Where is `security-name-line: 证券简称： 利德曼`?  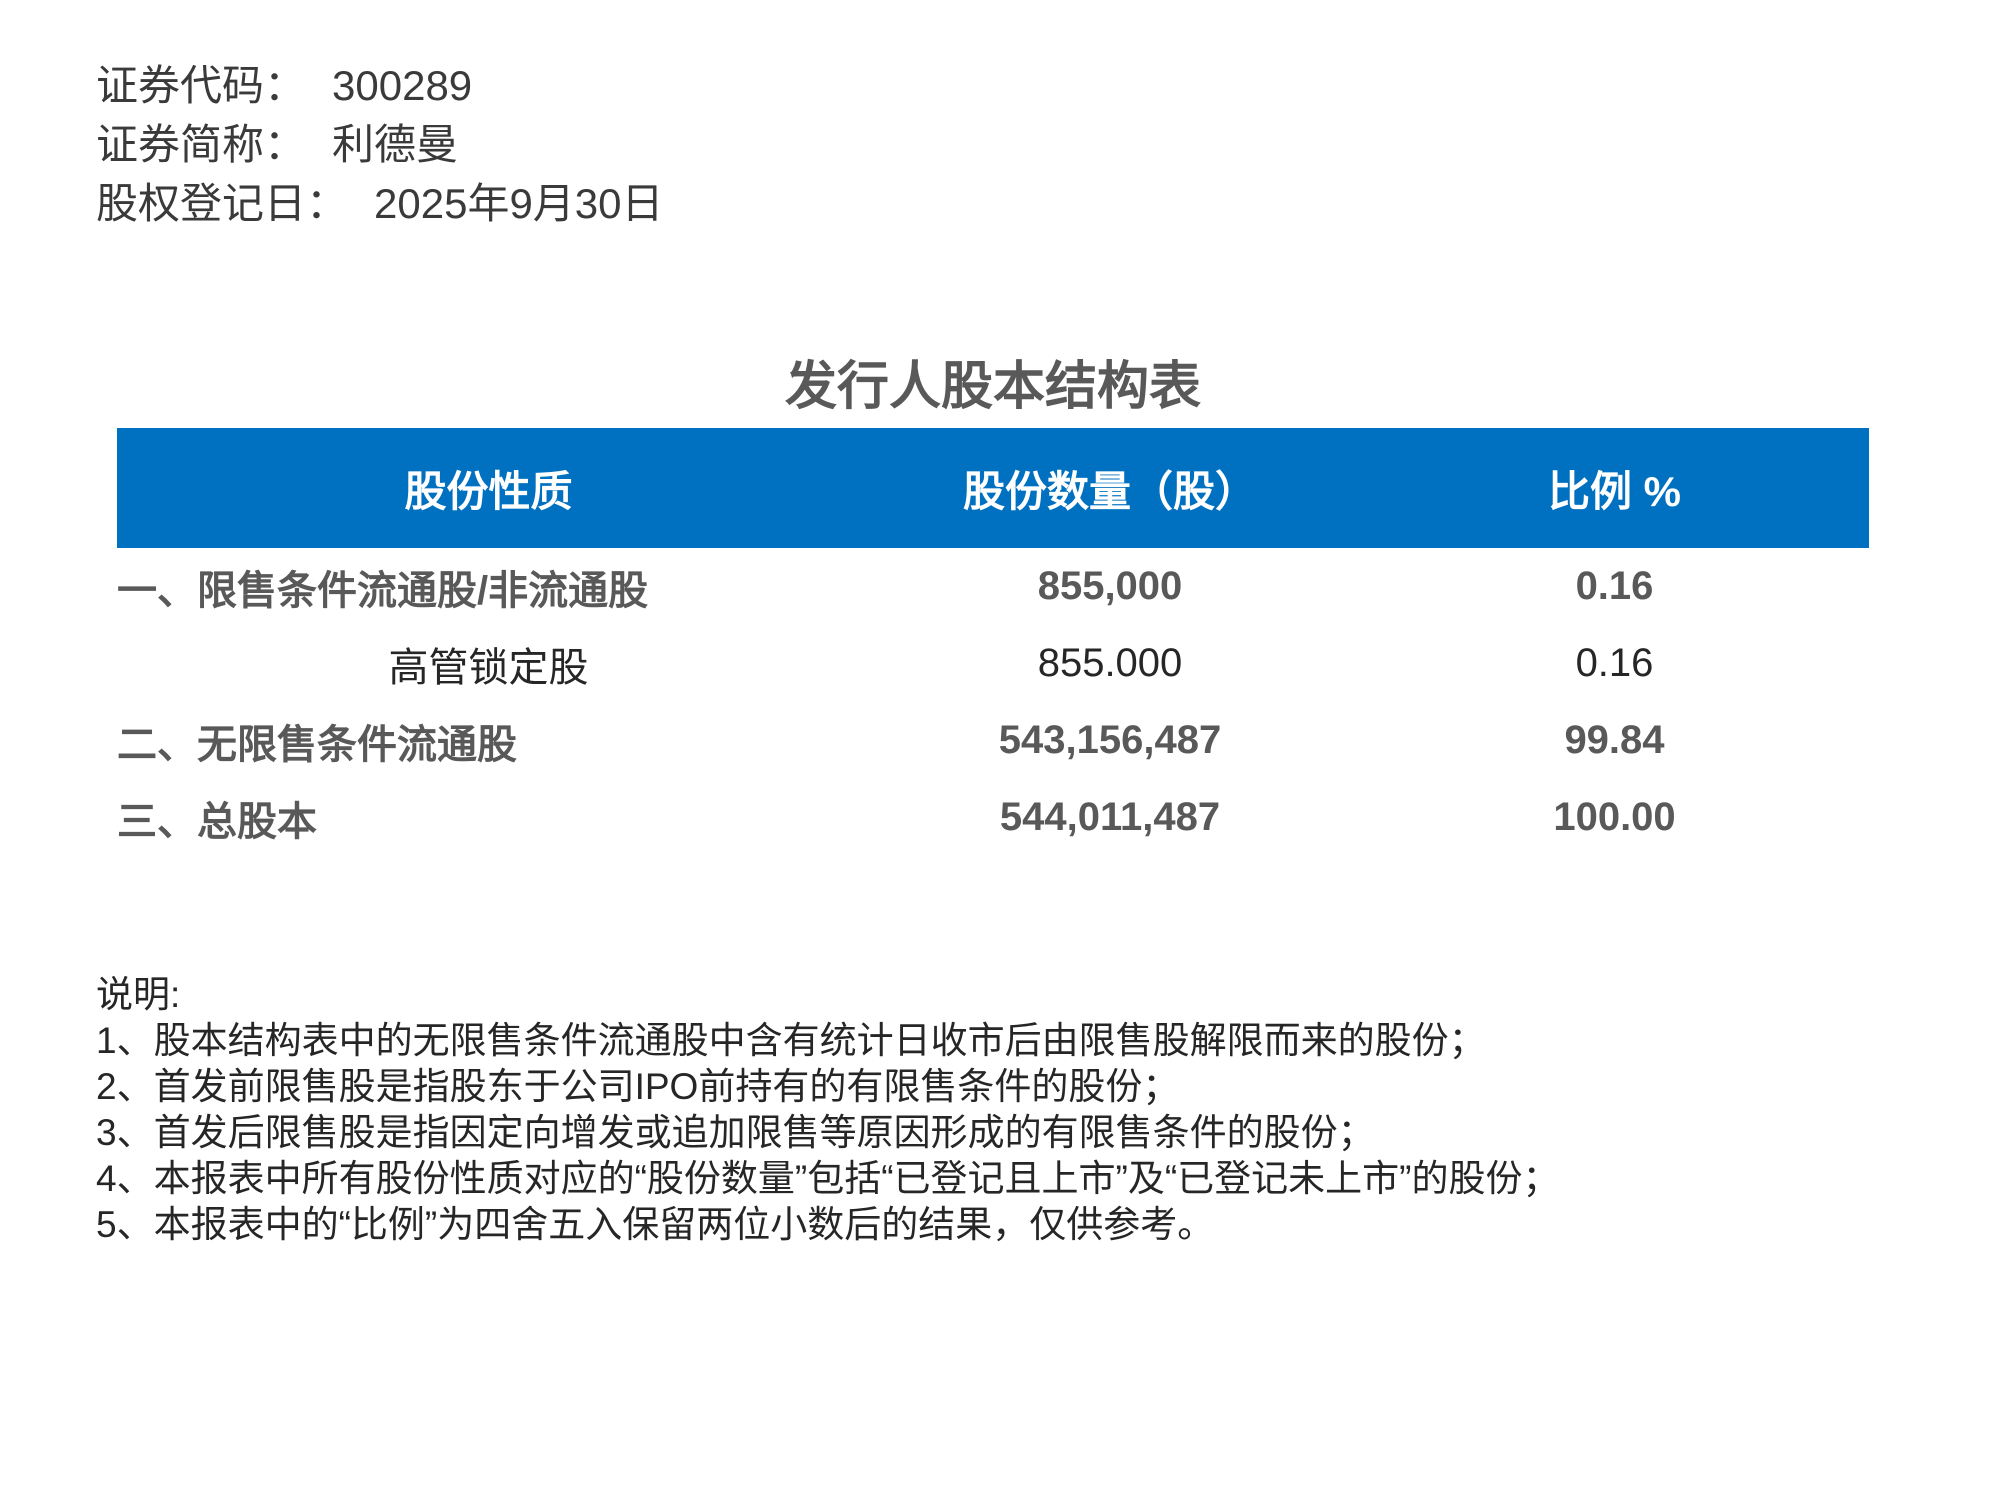 security-name-line: 证券简称： 利德曼 is located at coordinates (380, 144).